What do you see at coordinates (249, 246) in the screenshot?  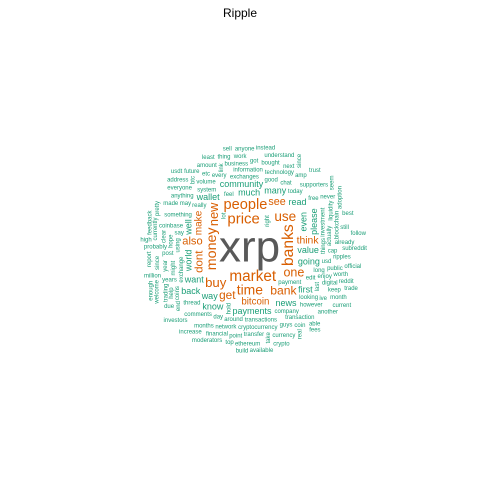 I see `word-xrp: xrp` at bounding box center [249, 246].